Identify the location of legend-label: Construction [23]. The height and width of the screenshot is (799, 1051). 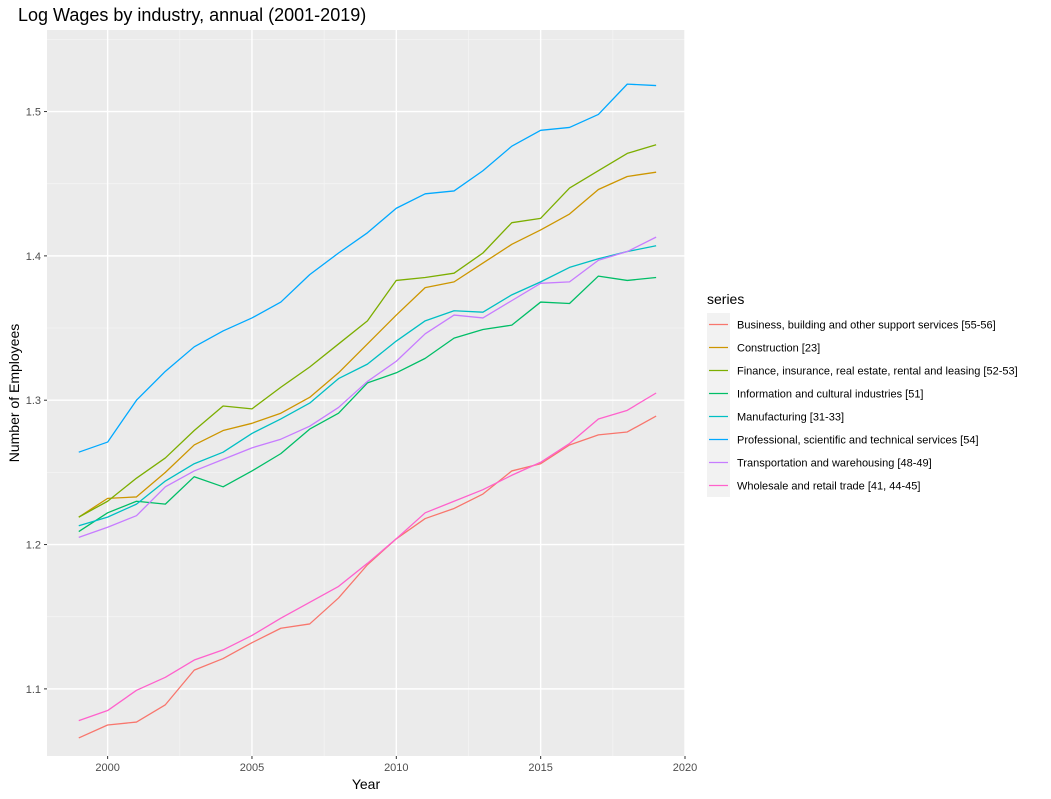
(778, 349).